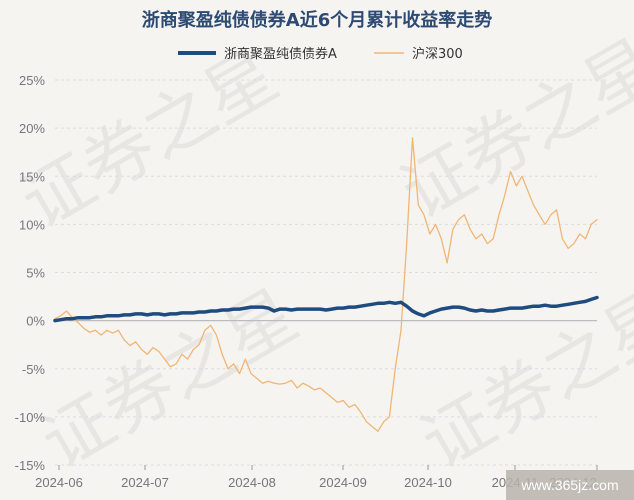  Describe the element at coordinates (280, 54) in the screenshot. I see `legend-label-fund: 浙商聚盈纯债债券A` at that location.